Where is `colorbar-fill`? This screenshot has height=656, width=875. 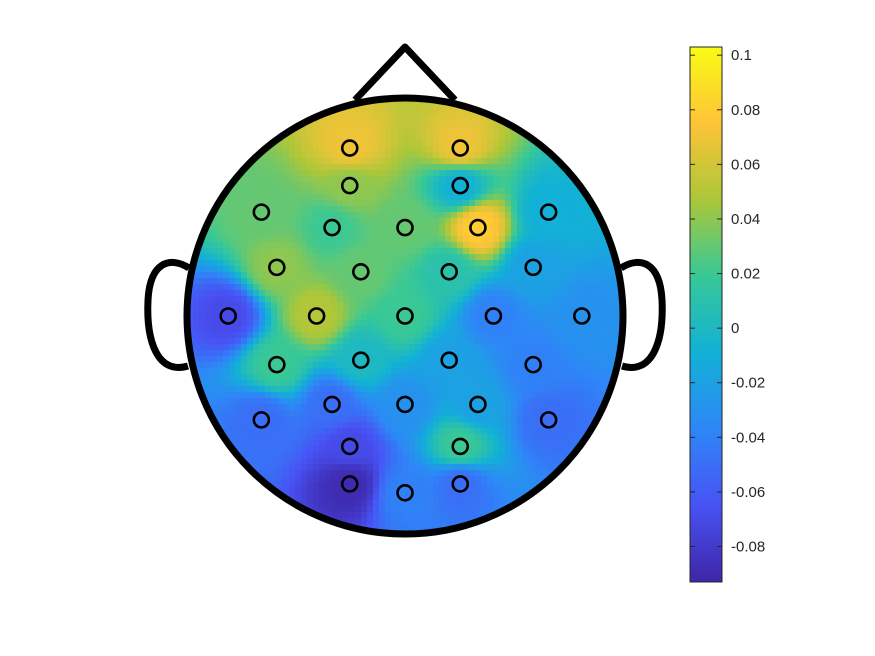
colorbar-fill is located at coordinates (706, 314).